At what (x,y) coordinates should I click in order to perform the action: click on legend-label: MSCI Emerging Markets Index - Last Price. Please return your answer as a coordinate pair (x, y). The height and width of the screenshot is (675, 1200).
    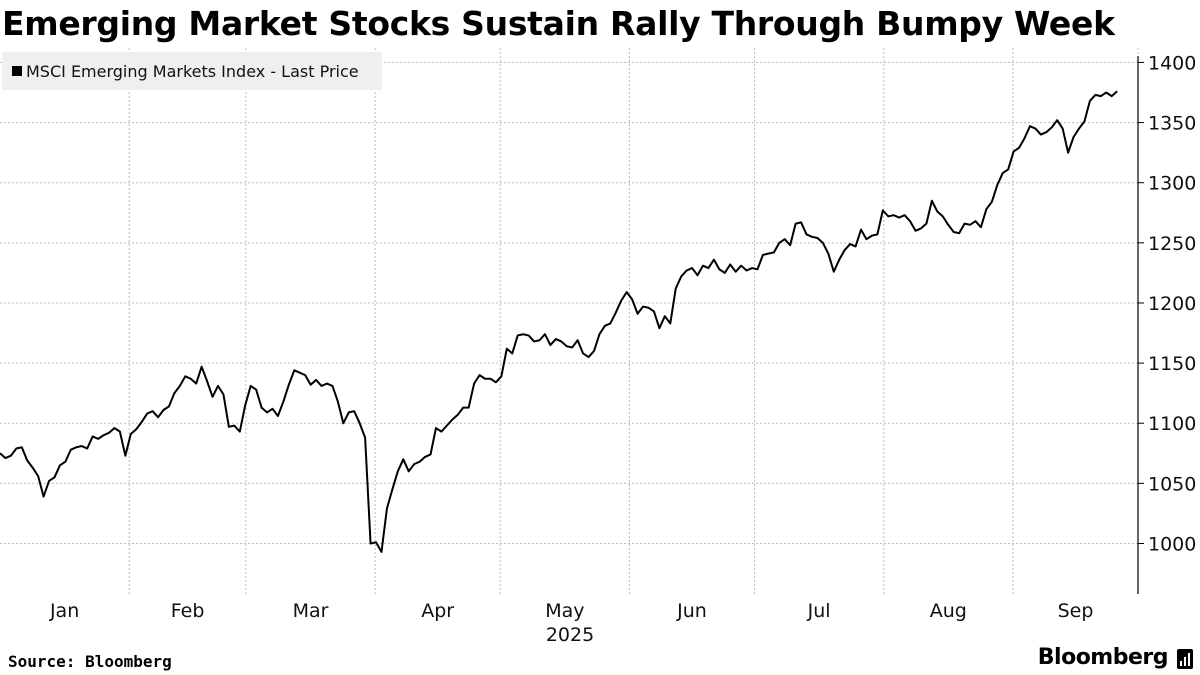
    Looking at the image, I should click on (192, 71).